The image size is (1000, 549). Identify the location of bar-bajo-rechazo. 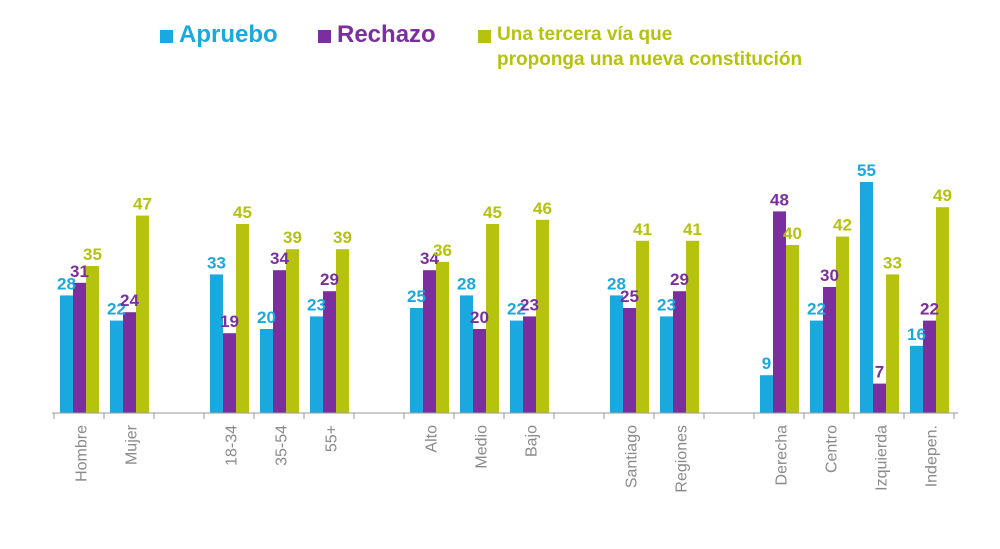
(529, 364).